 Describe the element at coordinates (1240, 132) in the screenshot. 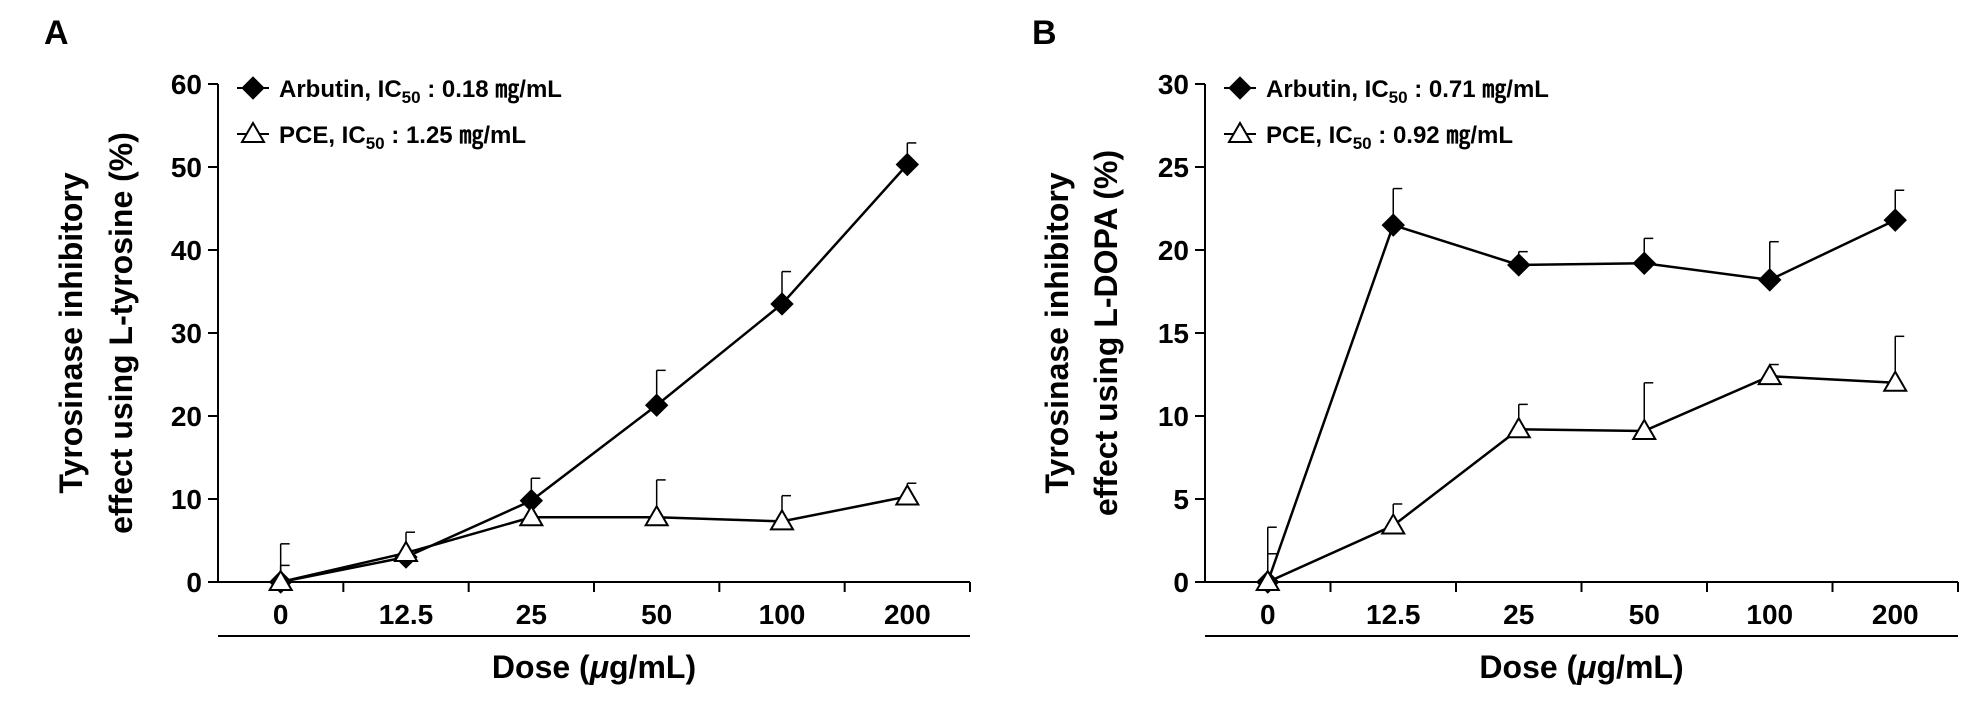

I see `panel-b-legend-triangle-icon` at that location.